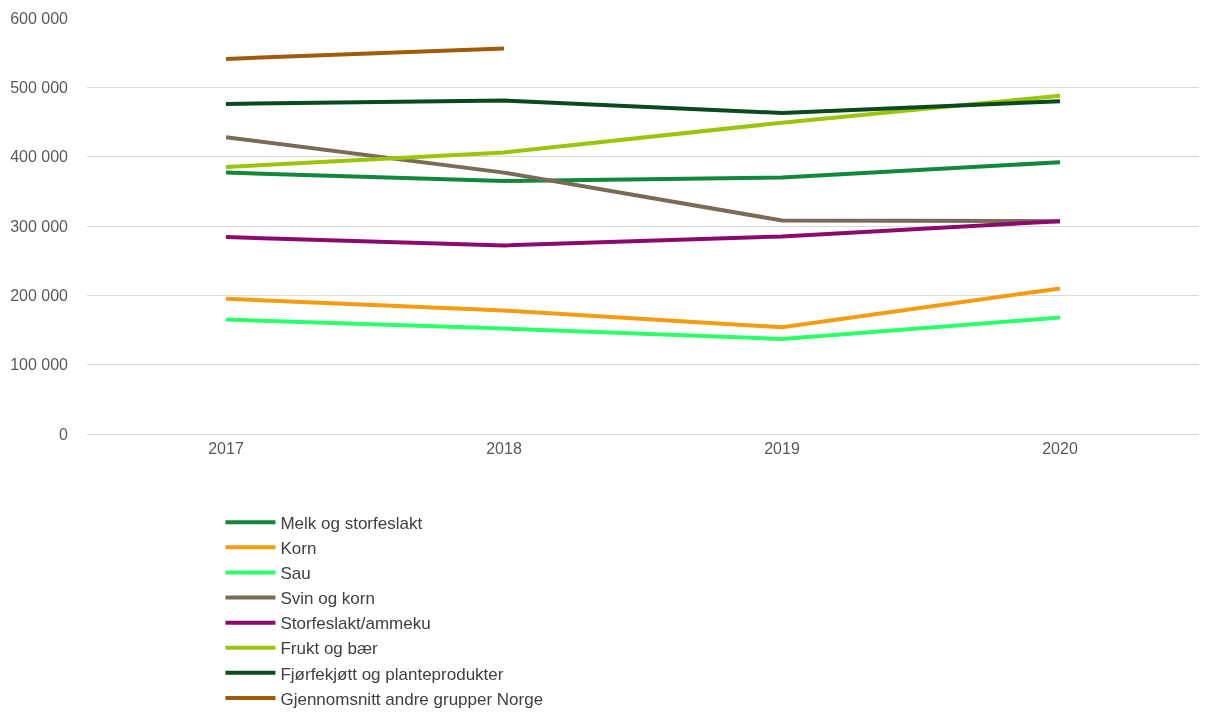 Image resolution: width=1219 pixels, height=726 pixels. I want to click on y-tick-label: 0, so click(64, 434).